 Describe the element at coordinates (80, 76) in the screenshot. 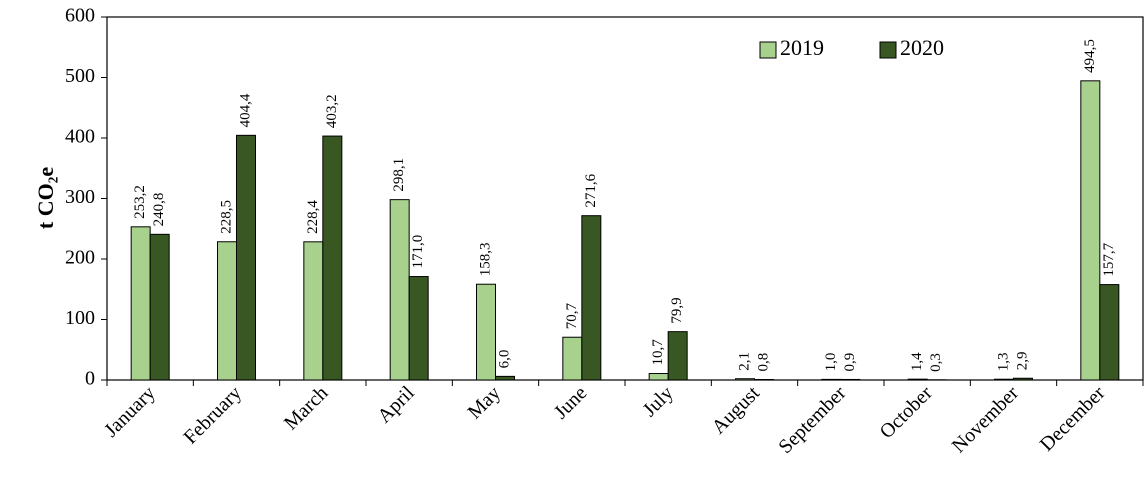

I see `y-tick-label: 500` at that location.